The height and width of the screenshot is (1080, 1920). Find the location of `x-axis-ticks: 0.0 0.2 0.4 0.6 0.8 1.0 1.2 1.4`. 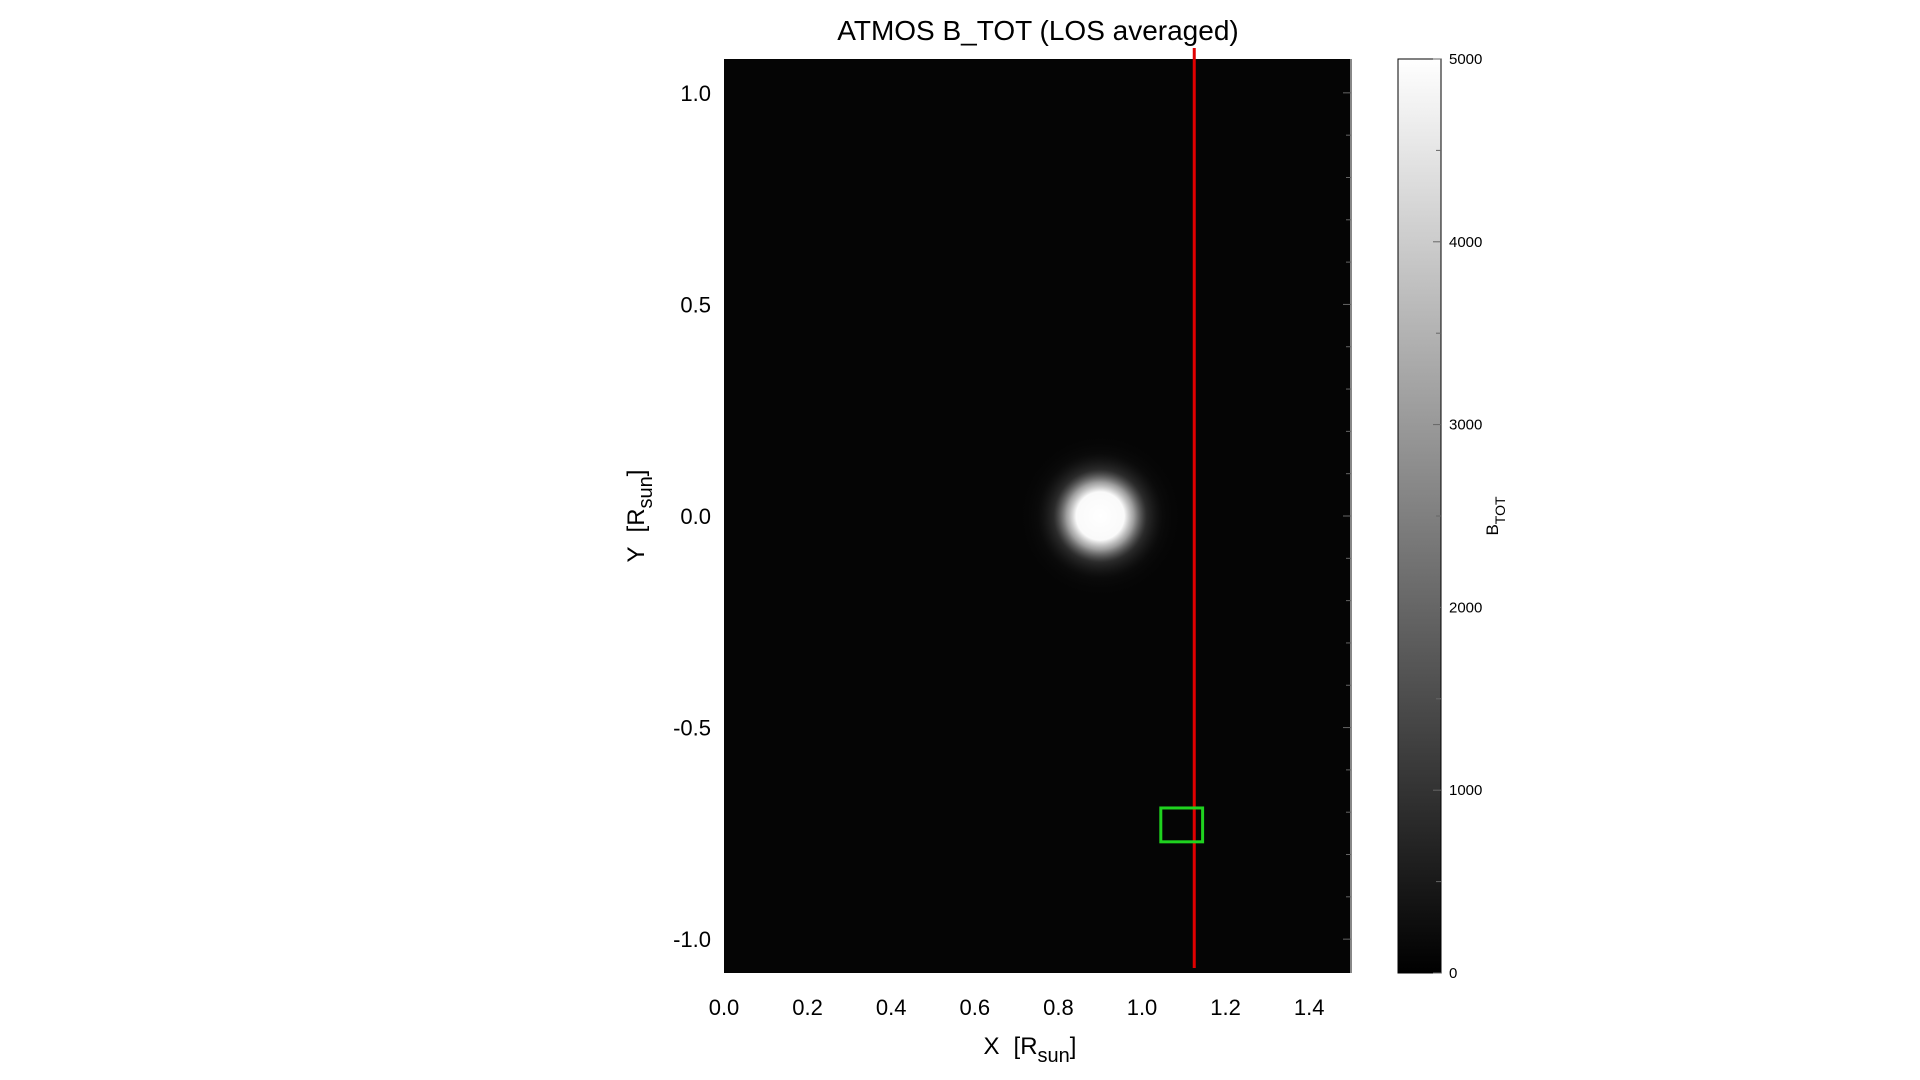

x-axis-ticks: 0.0 0.2 0.4 0.6 0.8 1.0 1.2 1.4 is located at coordinates (1017, 1007).